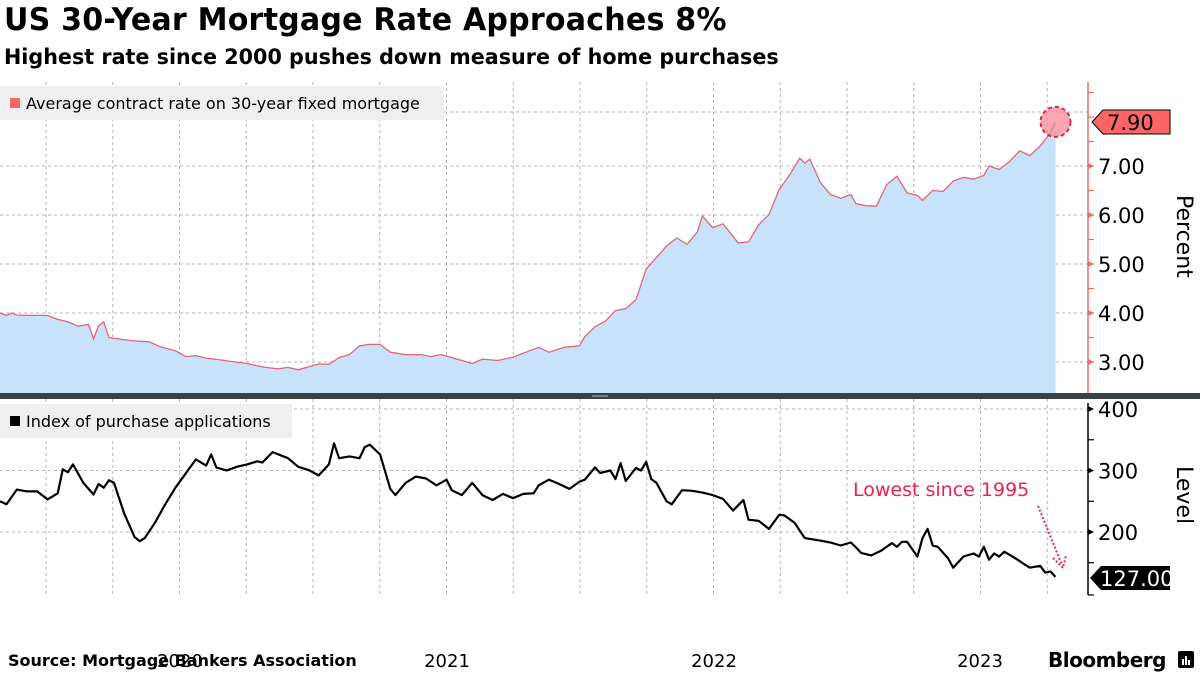 Image resolution: width=1200 pixels, height=675 pixels. Describe the element at coordinates (980, 661) in the screenshot. I see `x-tick-label: 2023` at that location.